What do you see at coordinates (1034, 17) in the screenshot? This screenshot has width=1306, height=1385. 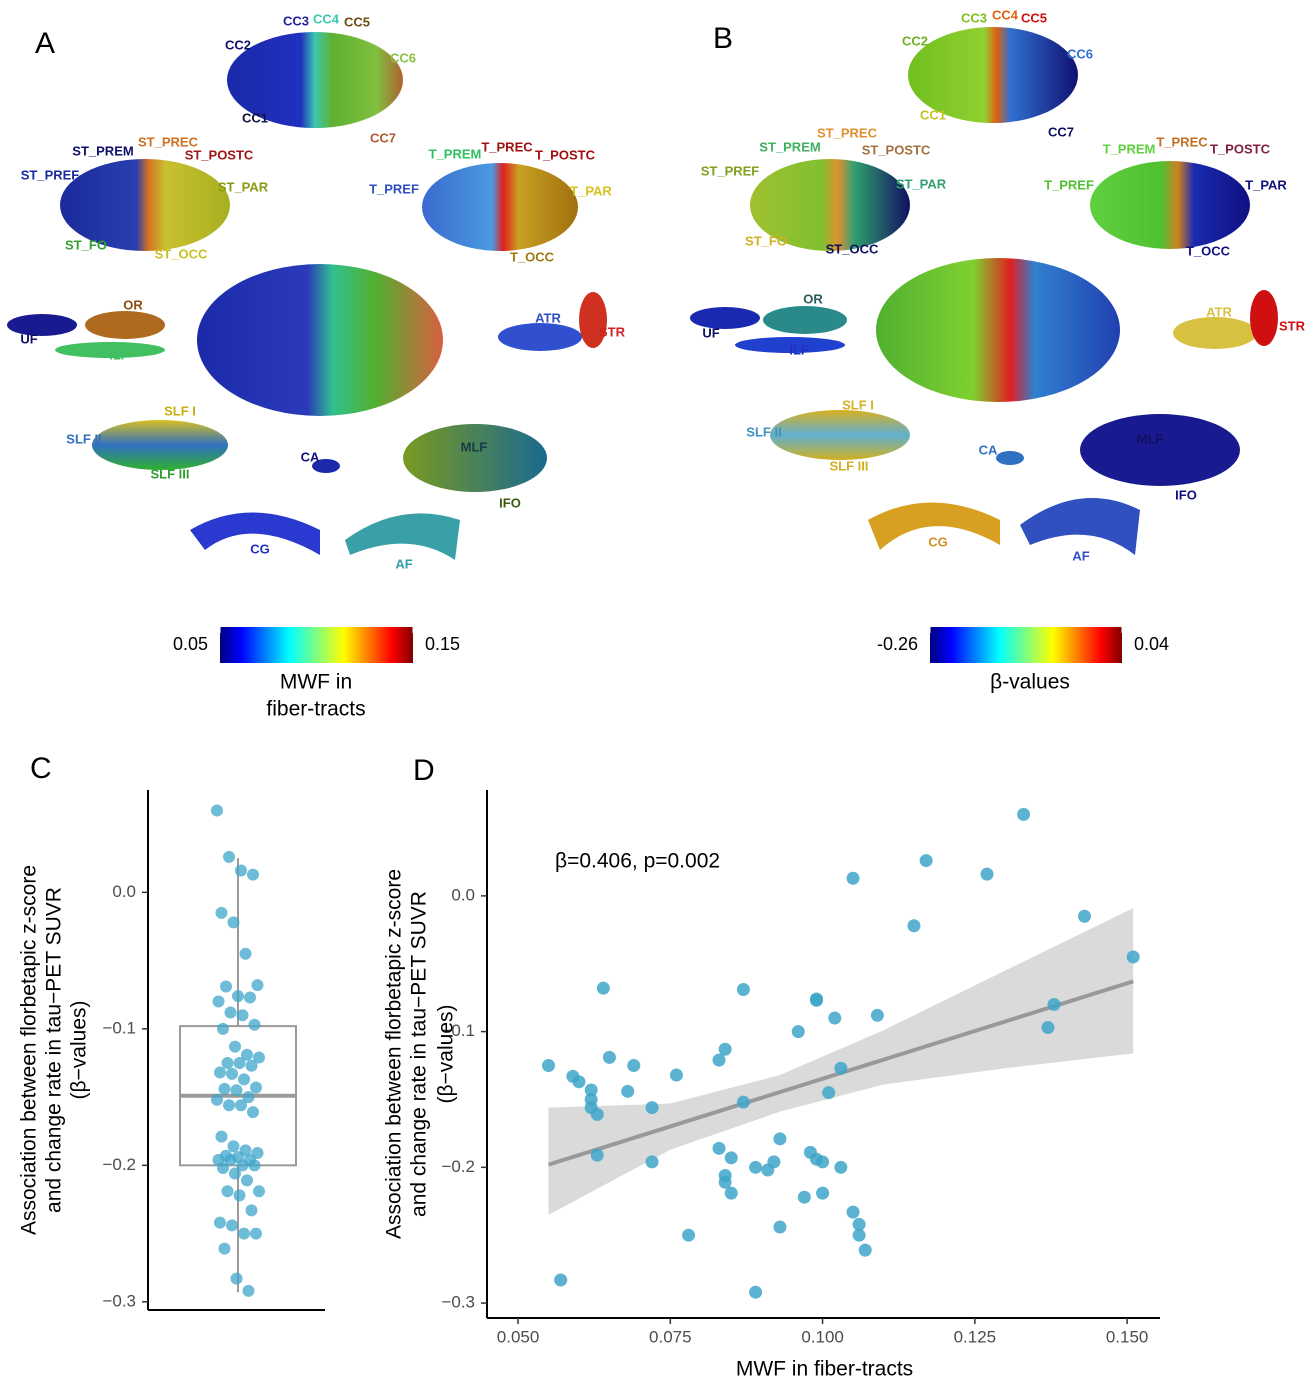 I see `tract-label: CC5` at bounding box center [1034, 17].